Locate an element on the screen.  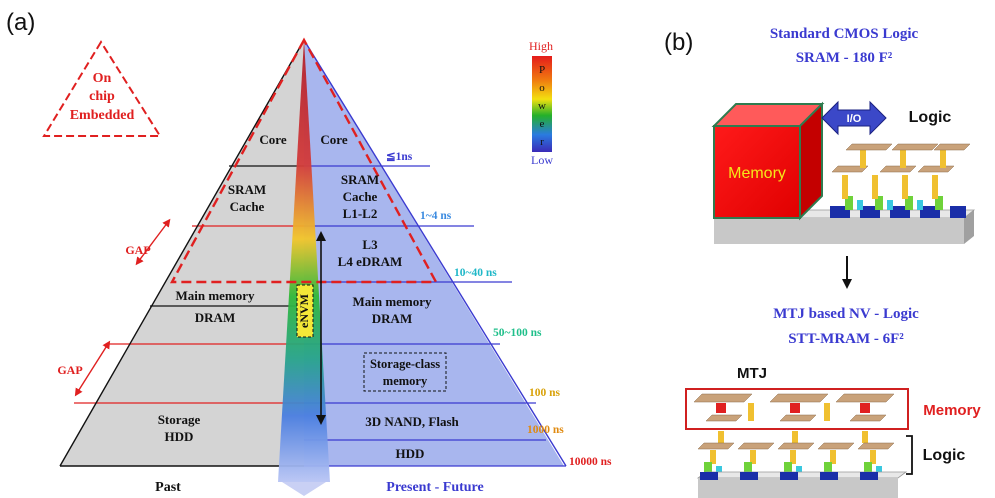
mtj-memory-layer is located at coordinates (794, 407).